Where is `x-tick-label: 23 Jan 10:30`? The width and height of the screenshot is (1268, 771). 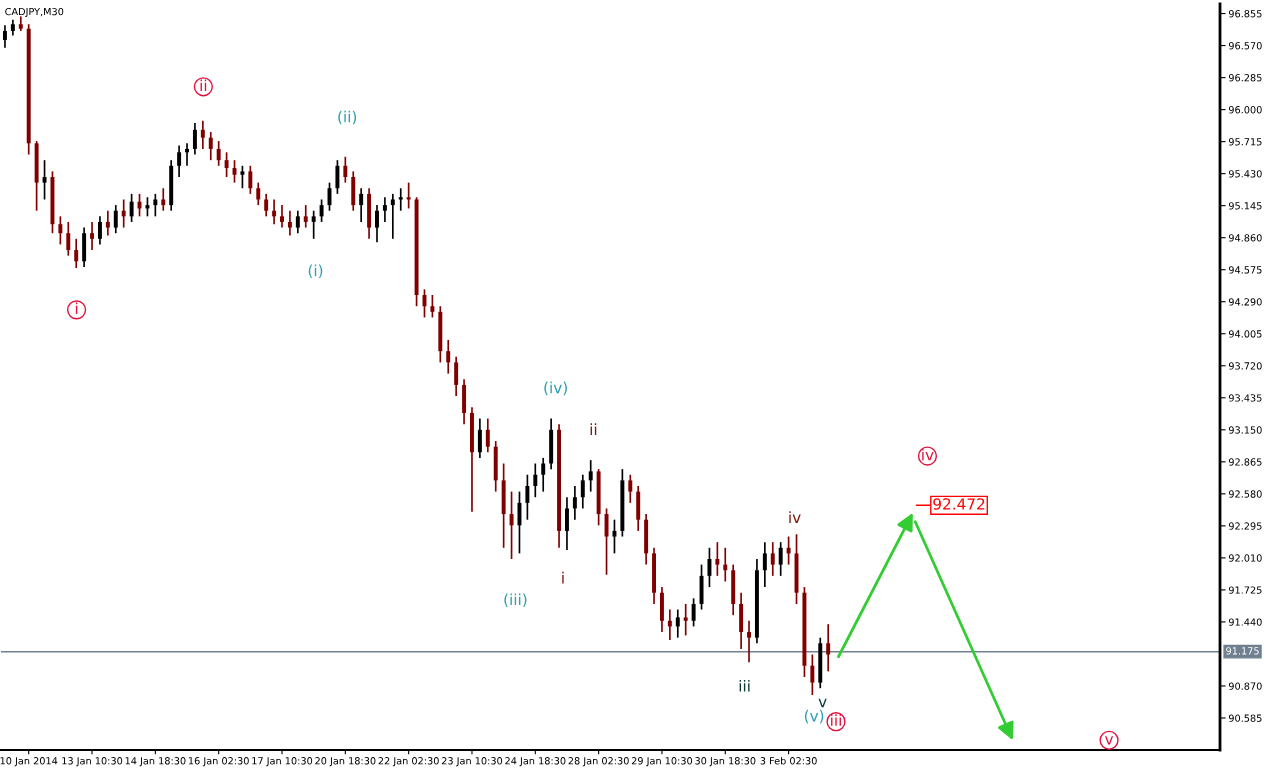
x-tick-label: 23 Jan 10:30 is located at coordinates (472, 762).